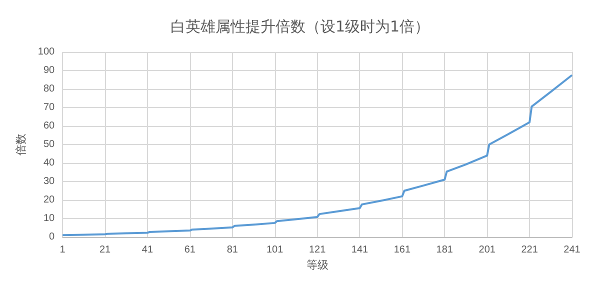  Describe the element at coordinates (190, 250) in the screenshot. I see `x-tick-label: 61` at that location.